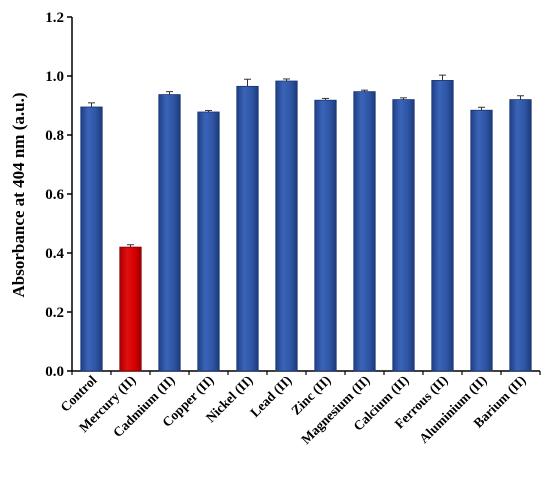 Image resolution: width=550 pixels, height=485 pixels. I want to click on x-tick-label: Magnesium (II), so click(335, 410).